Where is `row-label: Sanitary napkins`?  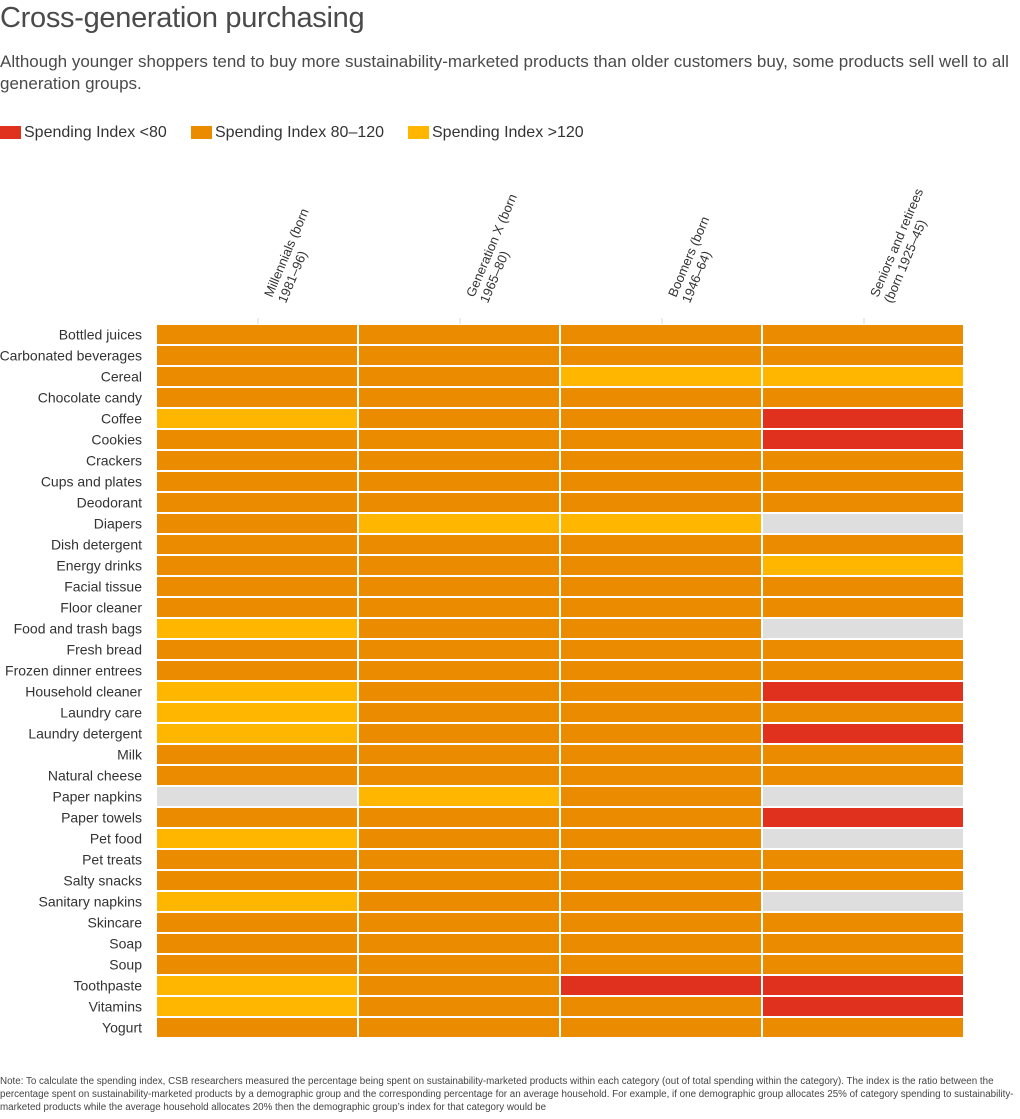 row-label: Sanitary napkins is located at coordinates (90, 902).